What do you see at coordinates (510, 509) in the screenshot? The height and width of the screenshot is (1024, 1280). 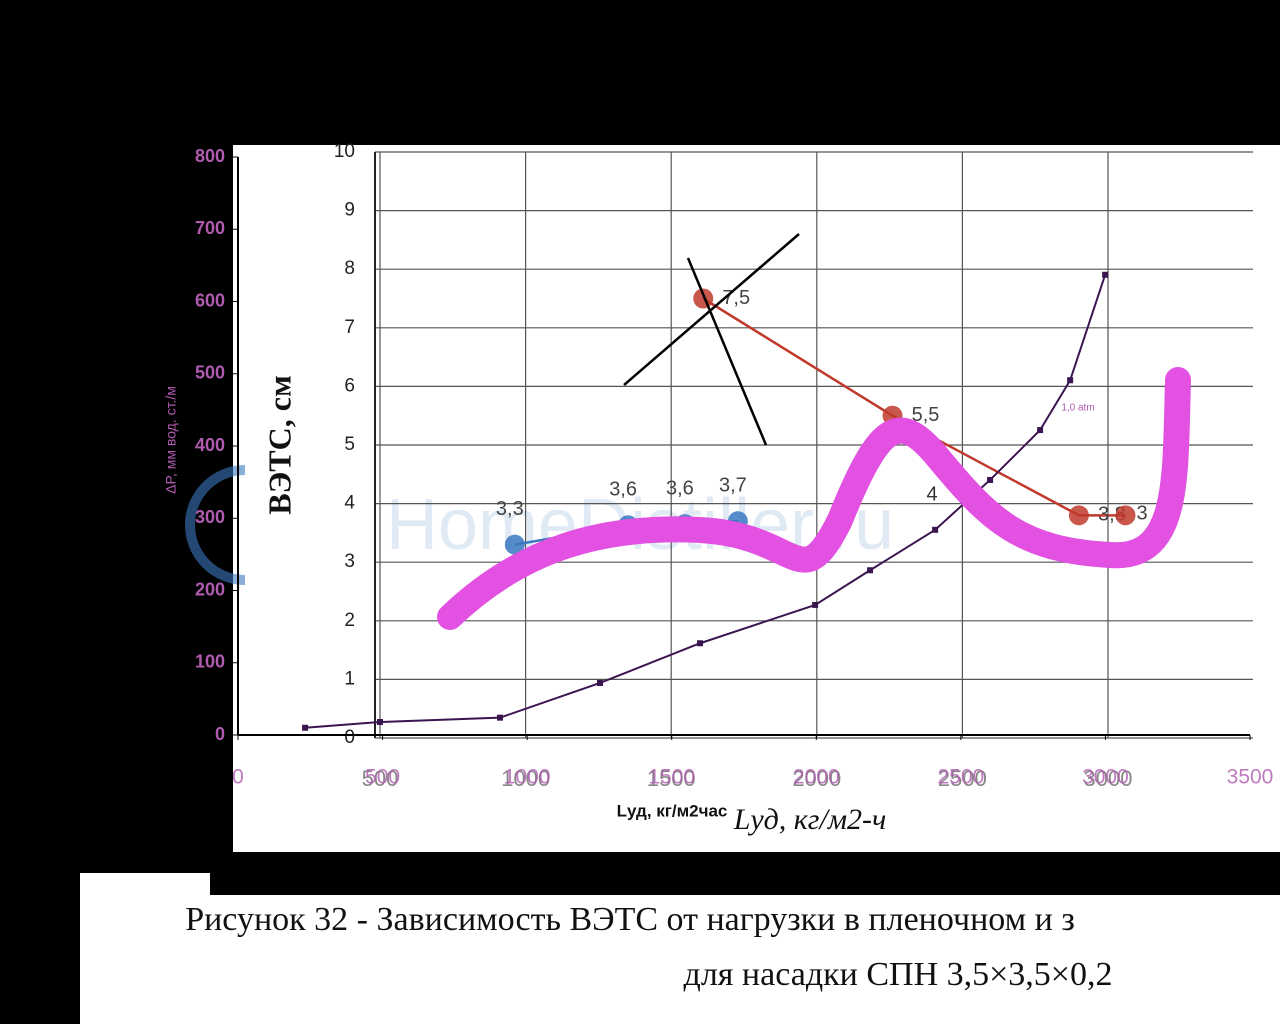 I see `data-label: 3,3` at bounding box center [510, 509].